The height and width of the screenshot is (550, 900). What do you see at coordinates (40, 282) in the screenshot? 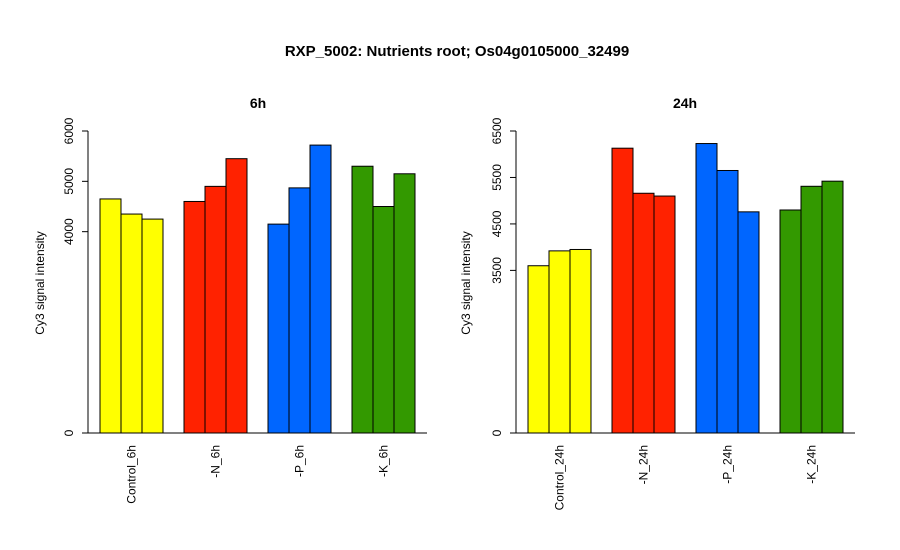
I see `y-axis-label-6h: Cy3 signal intensity` at bounding box center [40, 282].